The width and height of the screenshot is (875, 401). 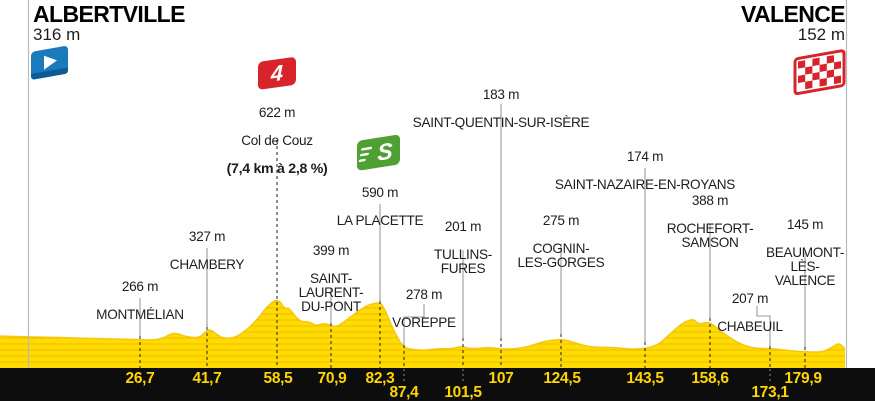 I want to click on distance-bar, so click(x=437, y=384).